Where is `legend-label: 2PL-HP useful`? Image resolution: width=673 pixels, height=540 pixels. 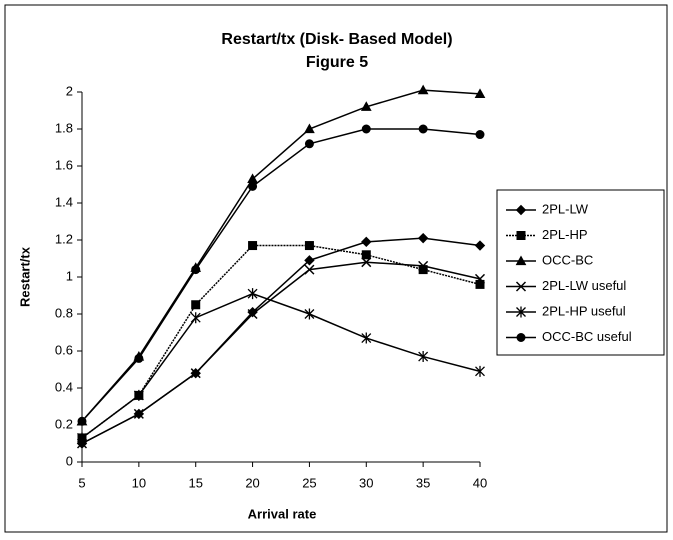
legend-label: 2PL-HP useful is located at coordinates (584, 310).